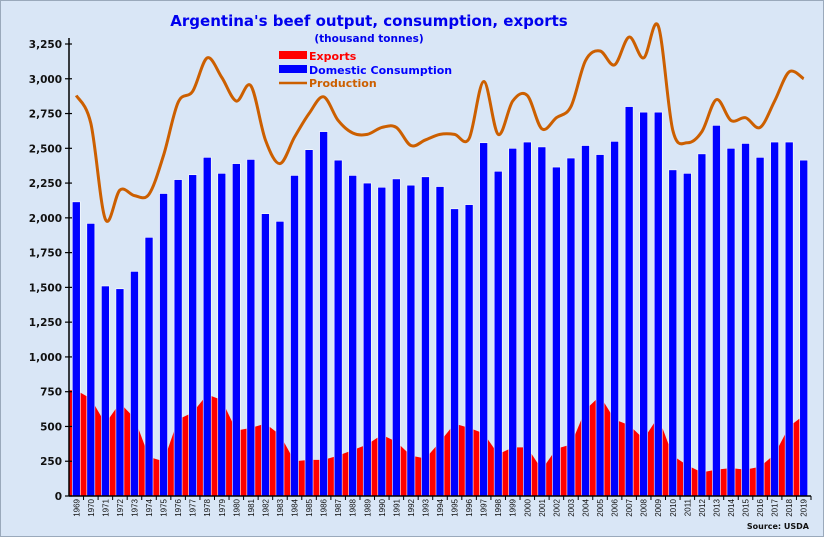  I want to click on y-tick-label: 750, so click(51, 393).